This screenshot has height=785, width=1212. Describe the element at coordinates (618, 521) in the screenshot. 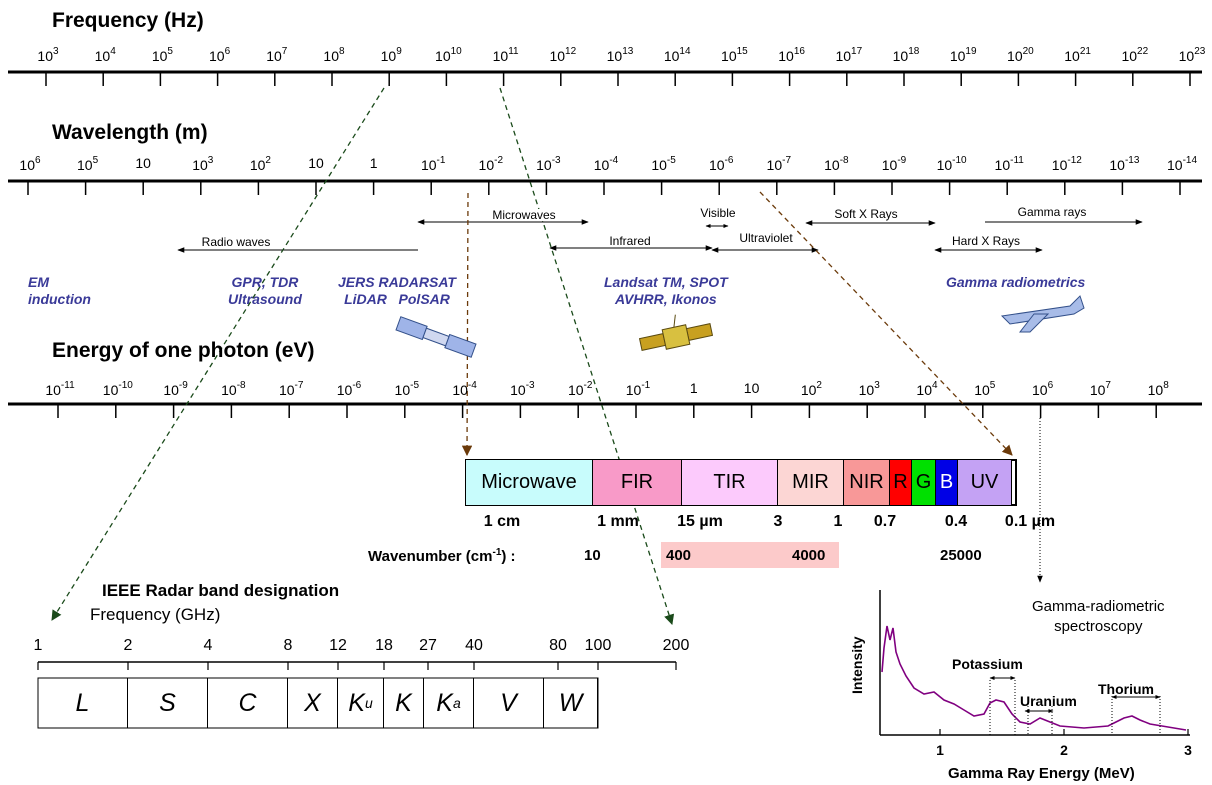

I see `band-wavelength-label: 1 mm` at that location.